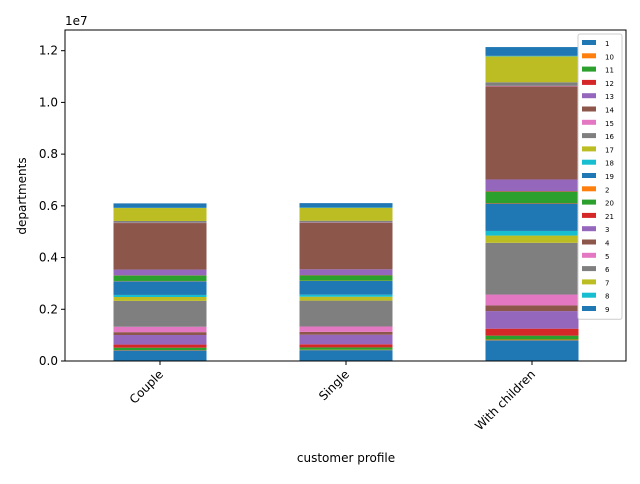 This screenshot has height=484, width=640. What do you see at coordinates (505, 400) in the screenshot?
I see `x-tick-label: With children` at bounding box center [505, 400].